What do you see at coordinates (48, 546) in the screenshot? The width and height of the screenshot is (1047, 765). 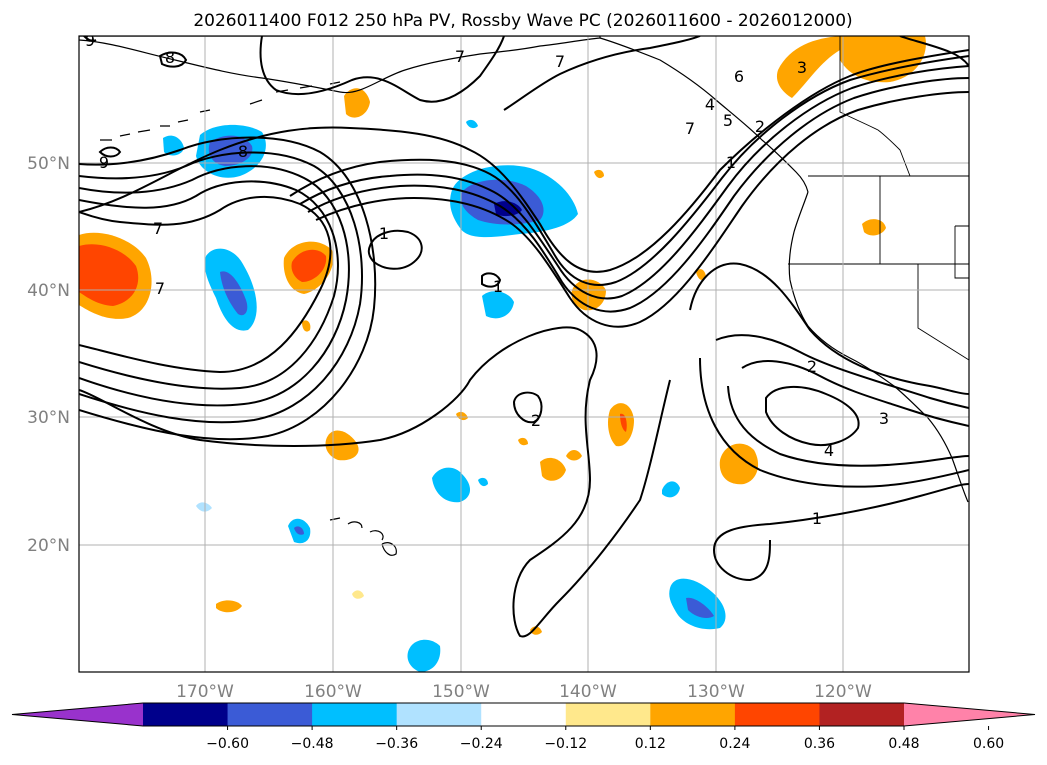 I see `lat-label-20n: 20°N` at bounding box center [48, 546].